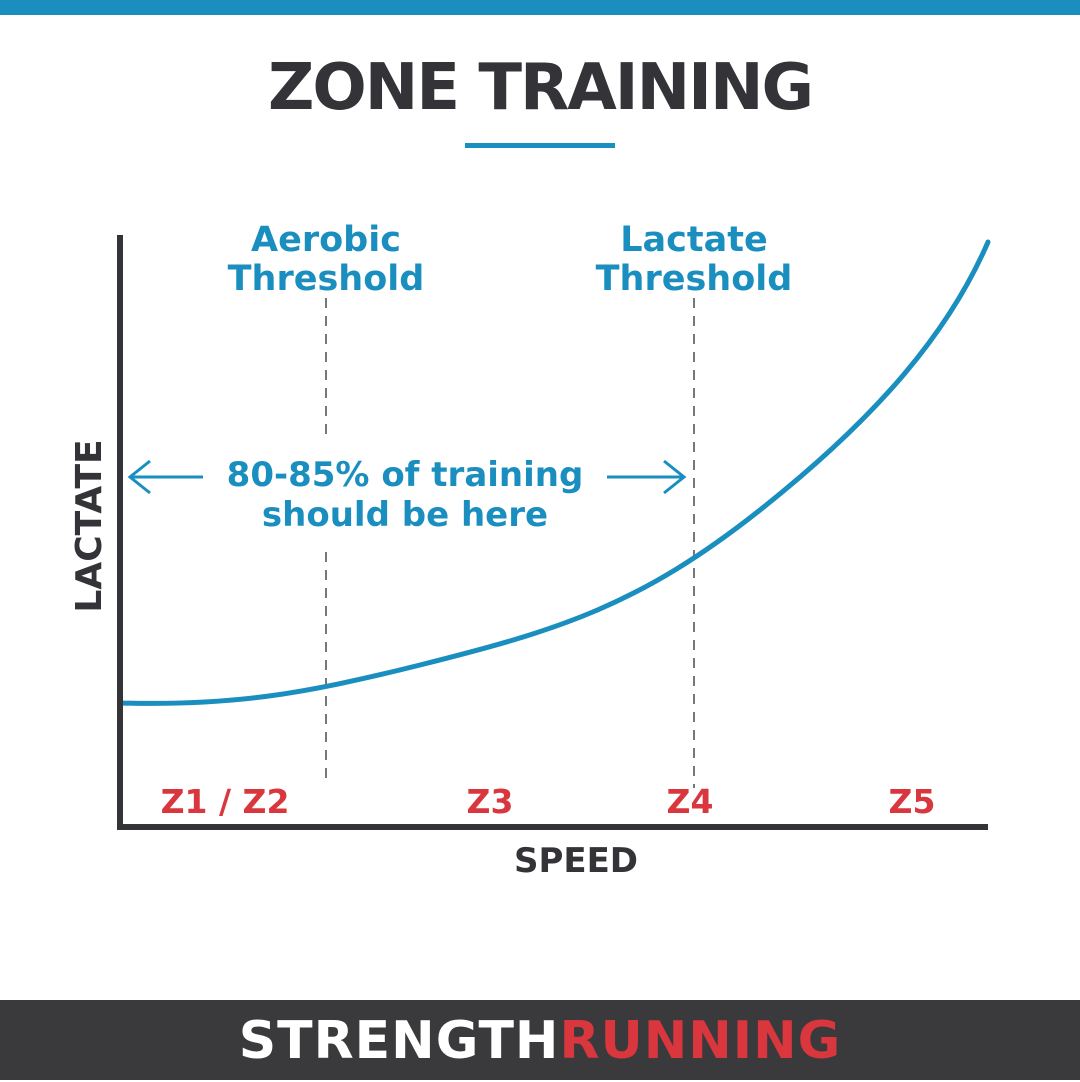 The image size is (1080, 1082). Describe the element at coordinates (89, 525) in the screenshot. I see `y-axis-label: LACTATE` at that location.